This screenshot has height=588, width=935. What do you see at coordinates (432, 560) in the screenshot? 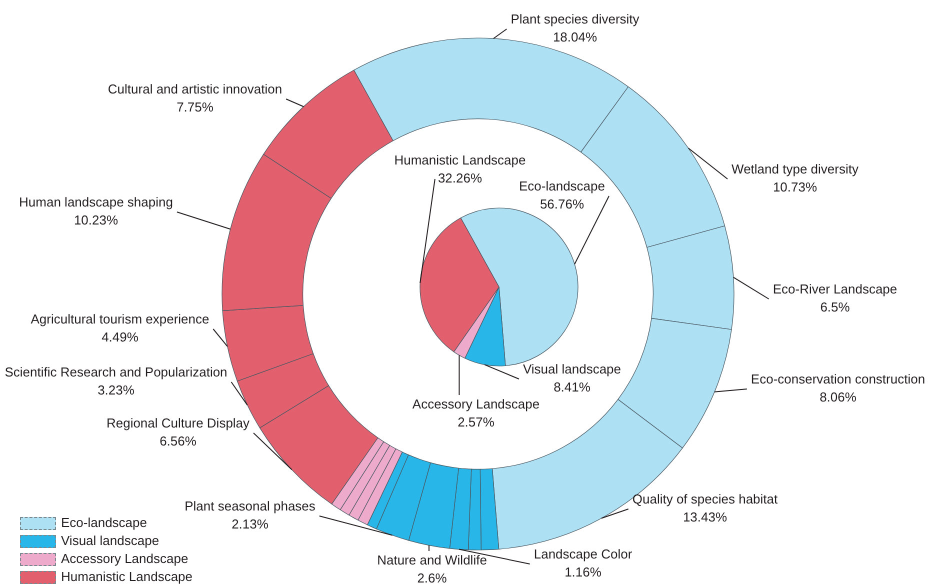
I see `slice-label: Nature and Wildlife` at bounding box center [432, 560].